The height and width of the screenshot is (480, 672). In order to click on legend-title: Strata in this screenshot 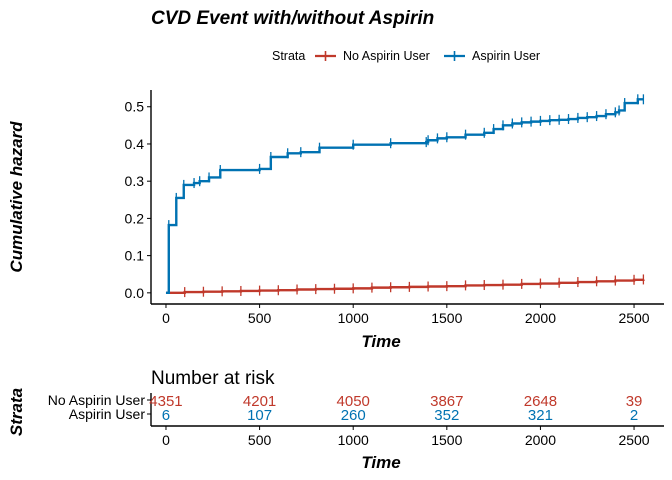, I will do `click(288, 56)`.